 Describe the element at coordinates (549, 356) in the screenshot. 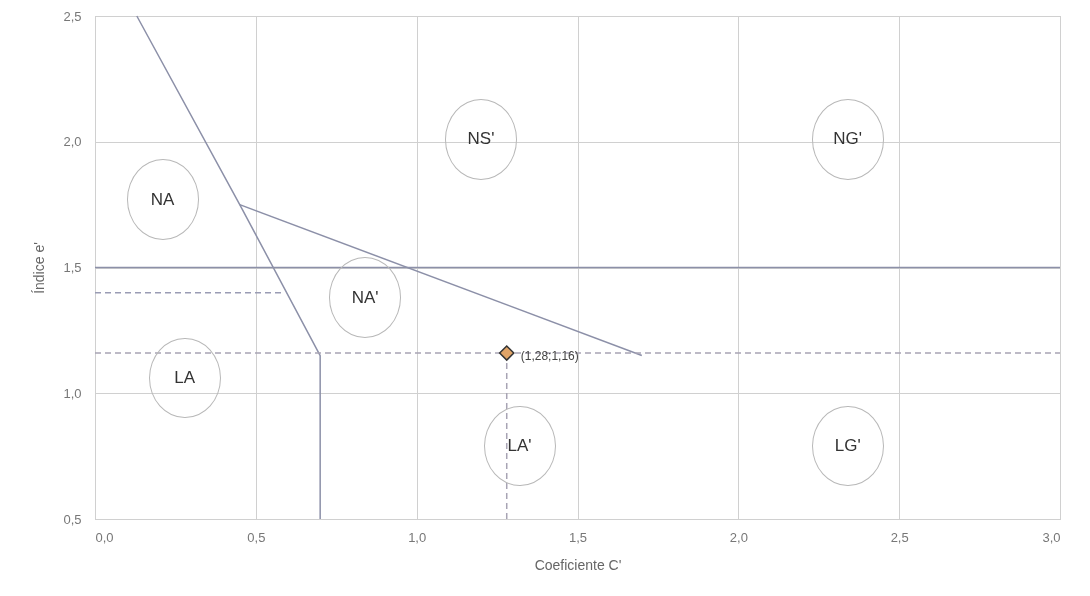

I see `data-label: (1,28;1,16)` at that location.